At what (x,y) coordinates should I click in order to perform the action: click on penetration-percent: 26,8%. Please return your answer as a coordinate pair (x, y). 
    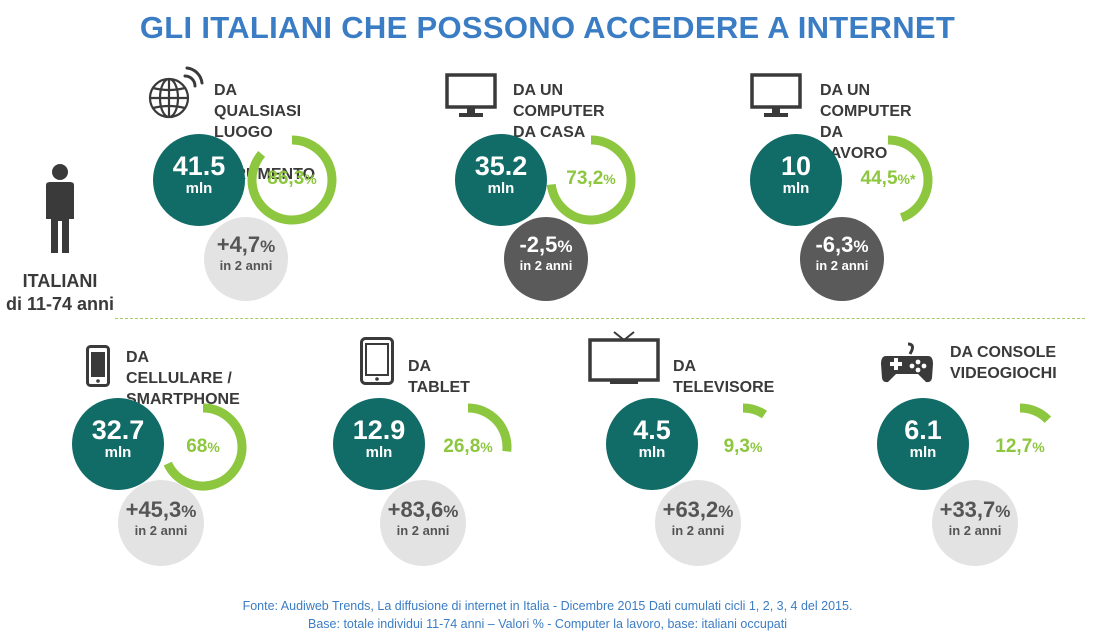
    Looking at the image, I should click on (468, 446).